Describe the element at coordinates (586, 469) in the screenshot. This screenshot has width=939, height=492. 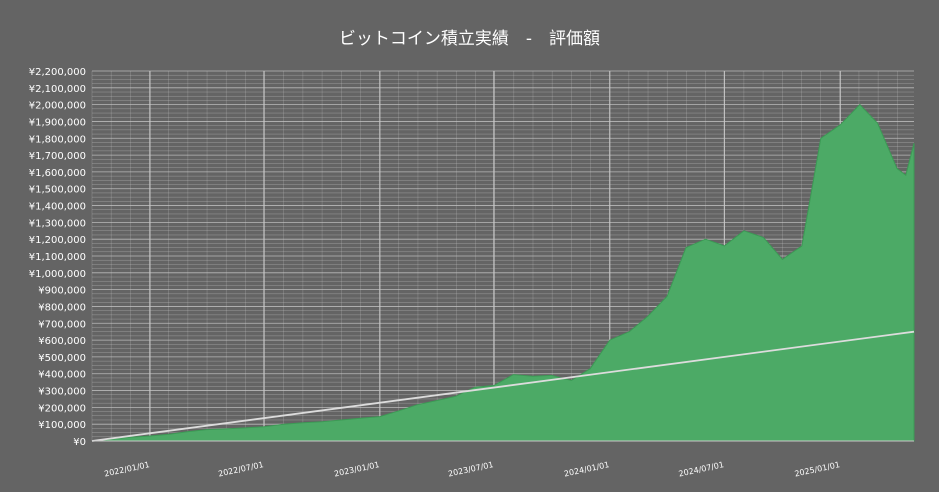
I see `x-tick-label: 2024/01/01` at that location.